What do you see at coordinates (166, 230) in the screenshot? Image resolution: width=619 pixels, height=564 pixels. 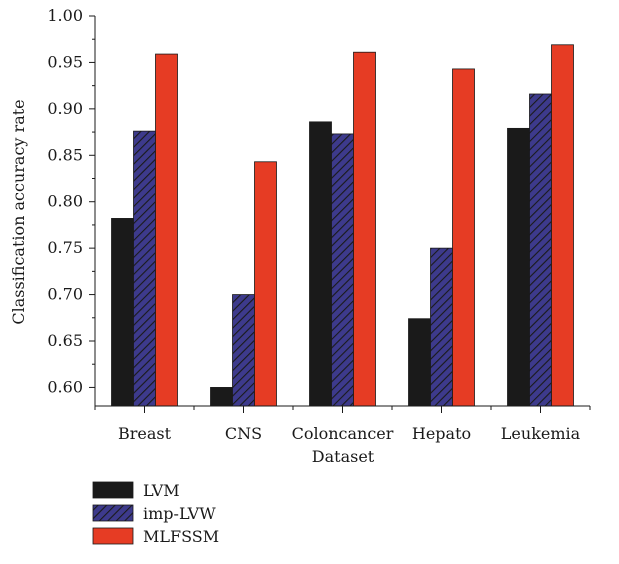 I see `bar-mlfssm-breast` at bounding box center [166, 230].